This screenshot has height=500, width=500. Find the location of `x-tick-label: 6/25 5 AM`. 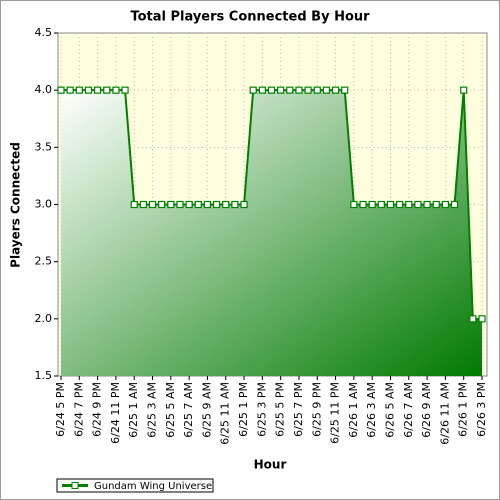

x-tick-label: 6/25 5 AM is located at coordinates (170, 410).